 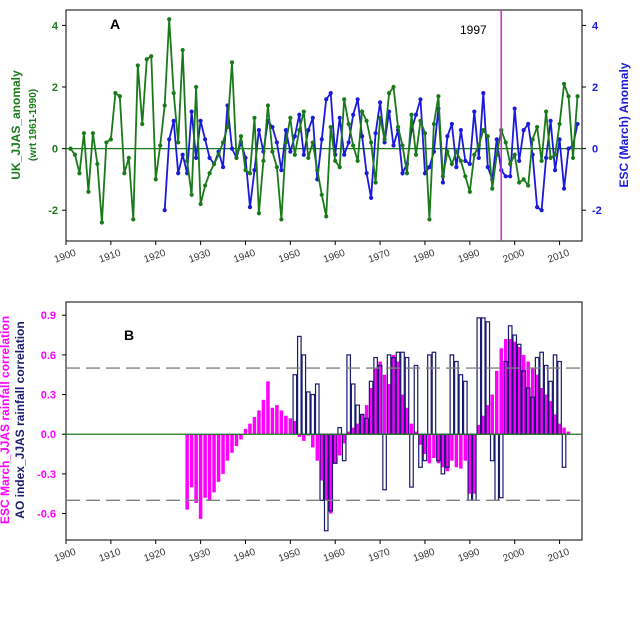 I want to click on panel-b-y-axis: 0.9 0.6 0.3 0.0 -0.3 -0.6, so click(x=51, y=415).